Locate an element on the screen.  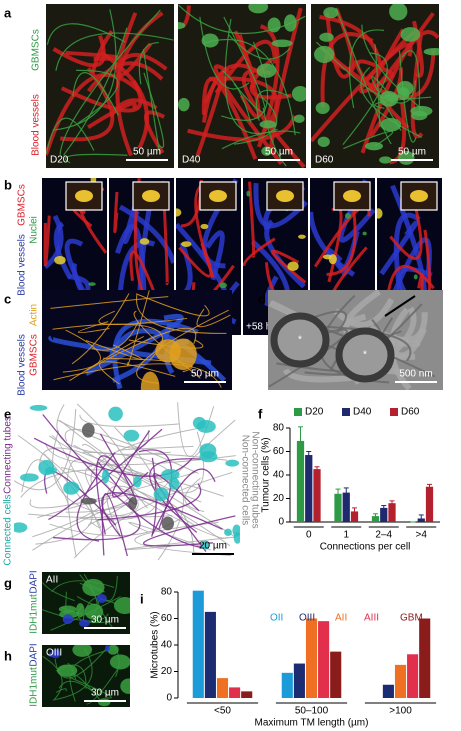
panel-letter: b is located at coordinates (8, 184).